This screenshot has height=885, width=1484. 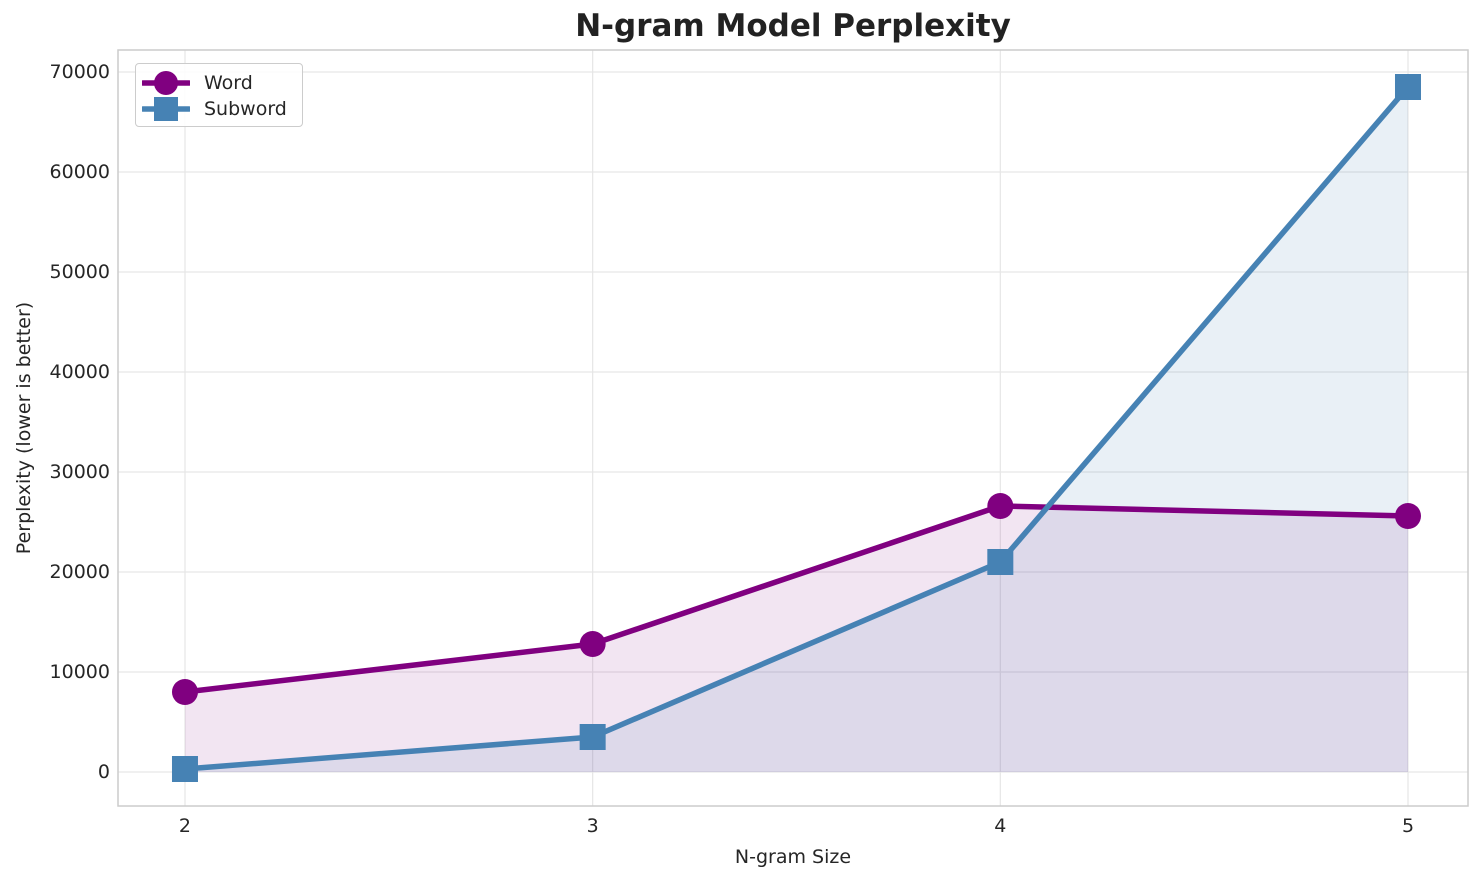 What do you see at coordinates (79, 72) in the screenshot?
I see `y-tick-label: 70000` at bounding box center [79, 72].